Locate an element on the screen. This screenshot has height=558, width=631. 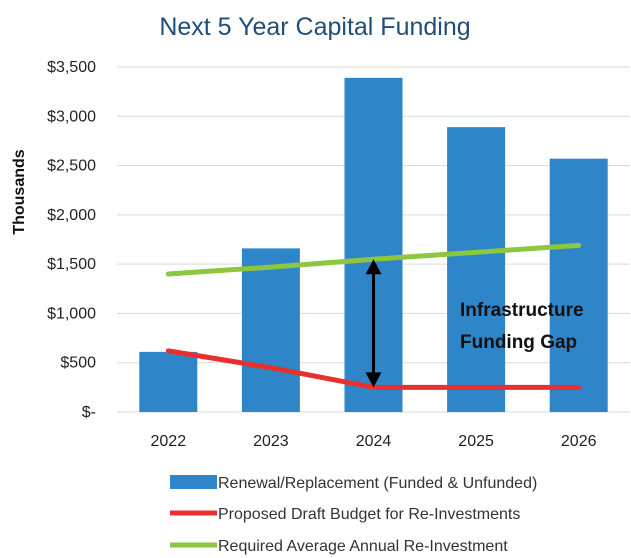
x-tick-label-2026: 2026 is located at coordinates (579, 441).